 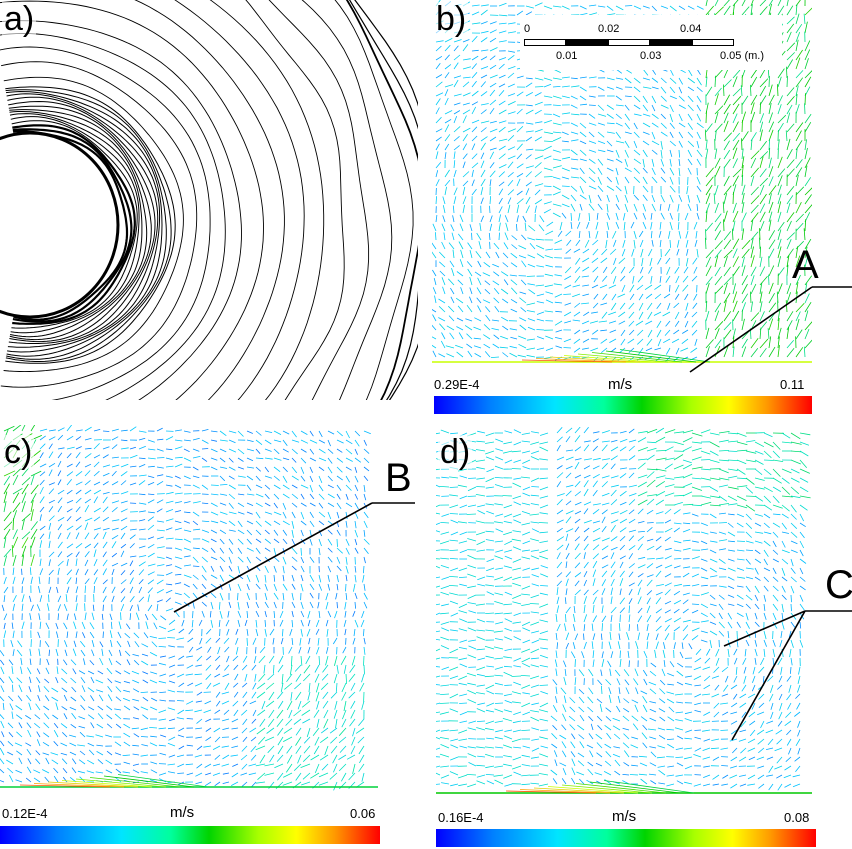 What do you see at coordinates (713, 42) in the screenshot?
I see `scale-segment` at bounding box center [713, 42].